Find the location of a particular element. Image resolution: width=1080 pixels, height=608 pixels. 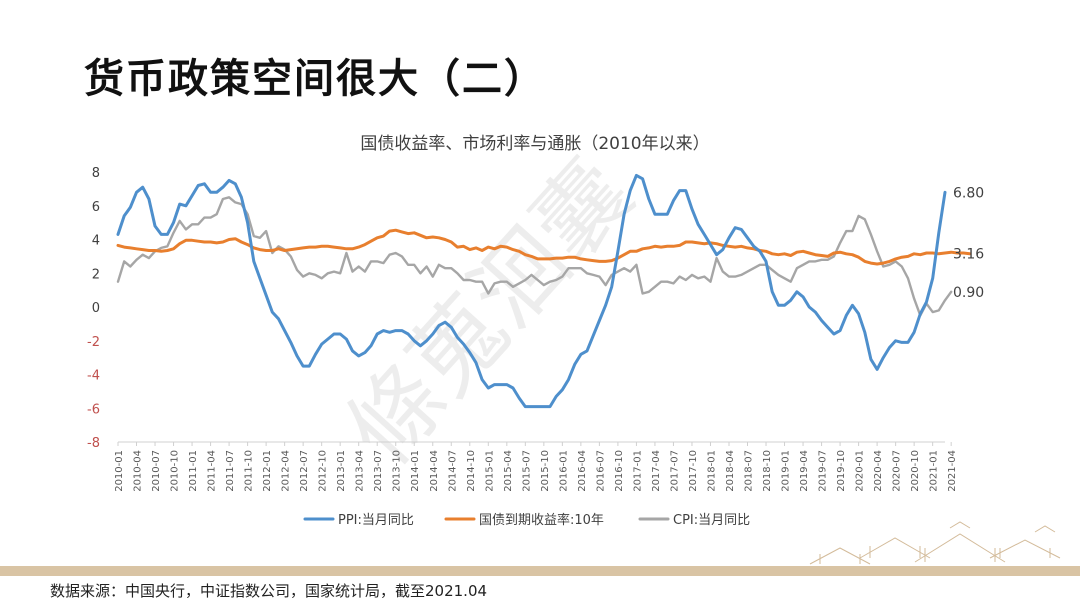

end-label-bond: 3.16 is located at coordinates (968, 255).